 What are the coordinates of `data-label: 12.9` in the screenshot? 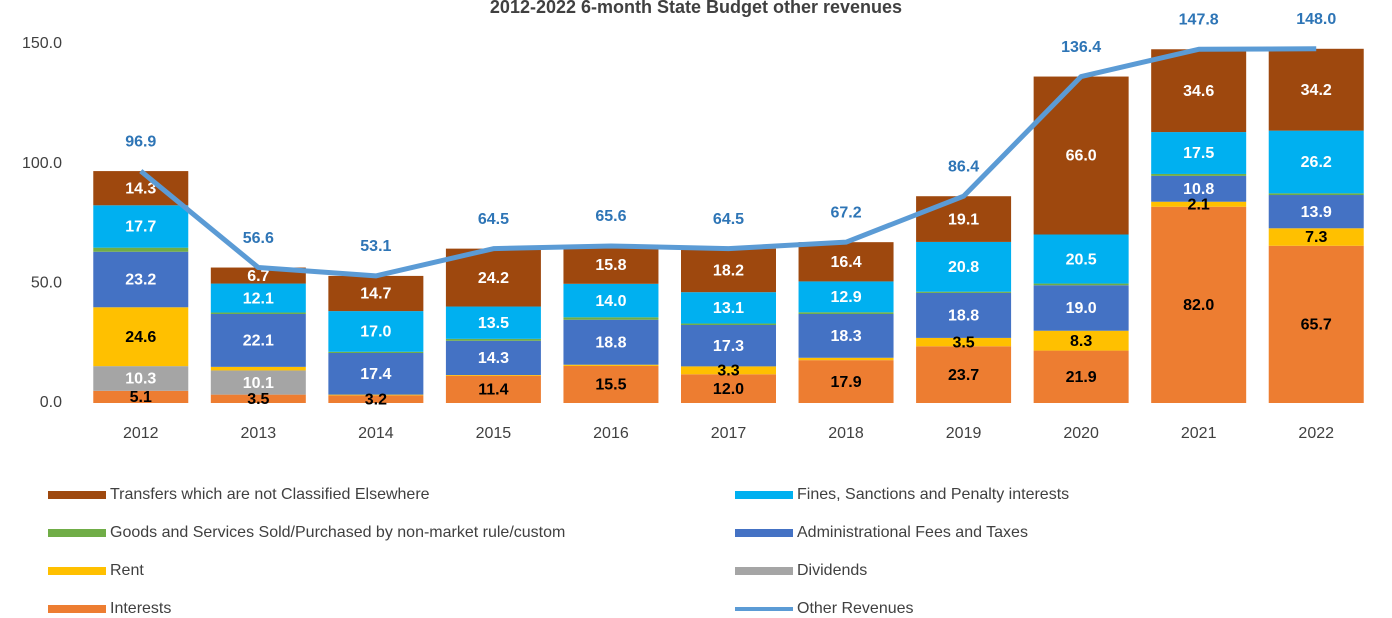 It's located at (845, 297).